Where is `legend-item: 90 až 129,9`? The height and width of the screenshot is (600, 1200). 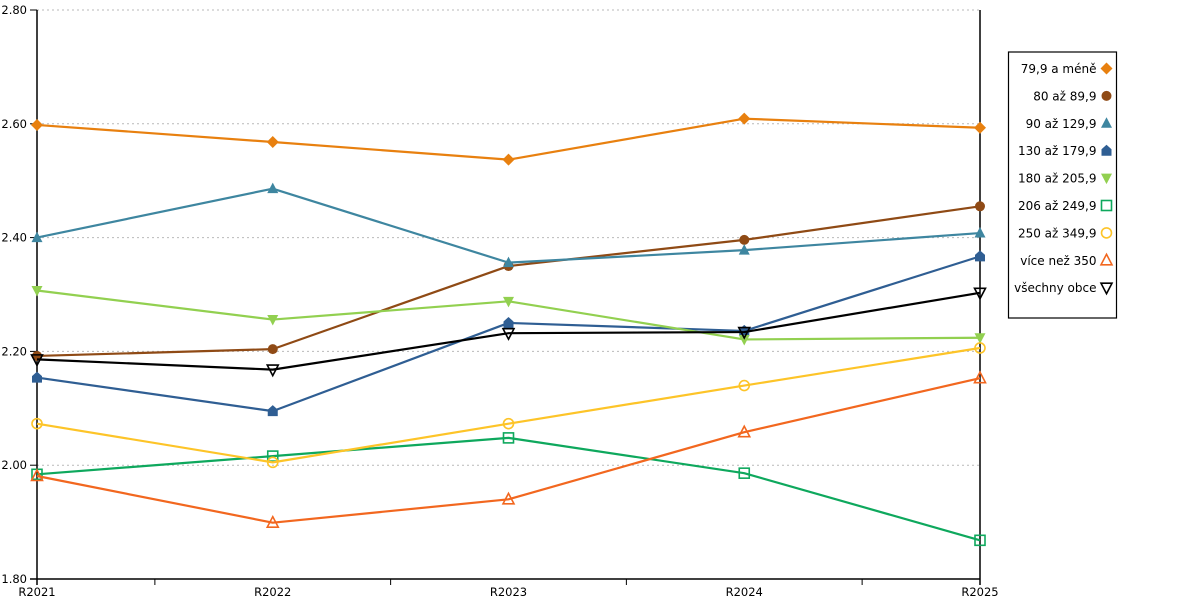
legend-item: 90 až 129,9 is located at coordinates (1069, 124).